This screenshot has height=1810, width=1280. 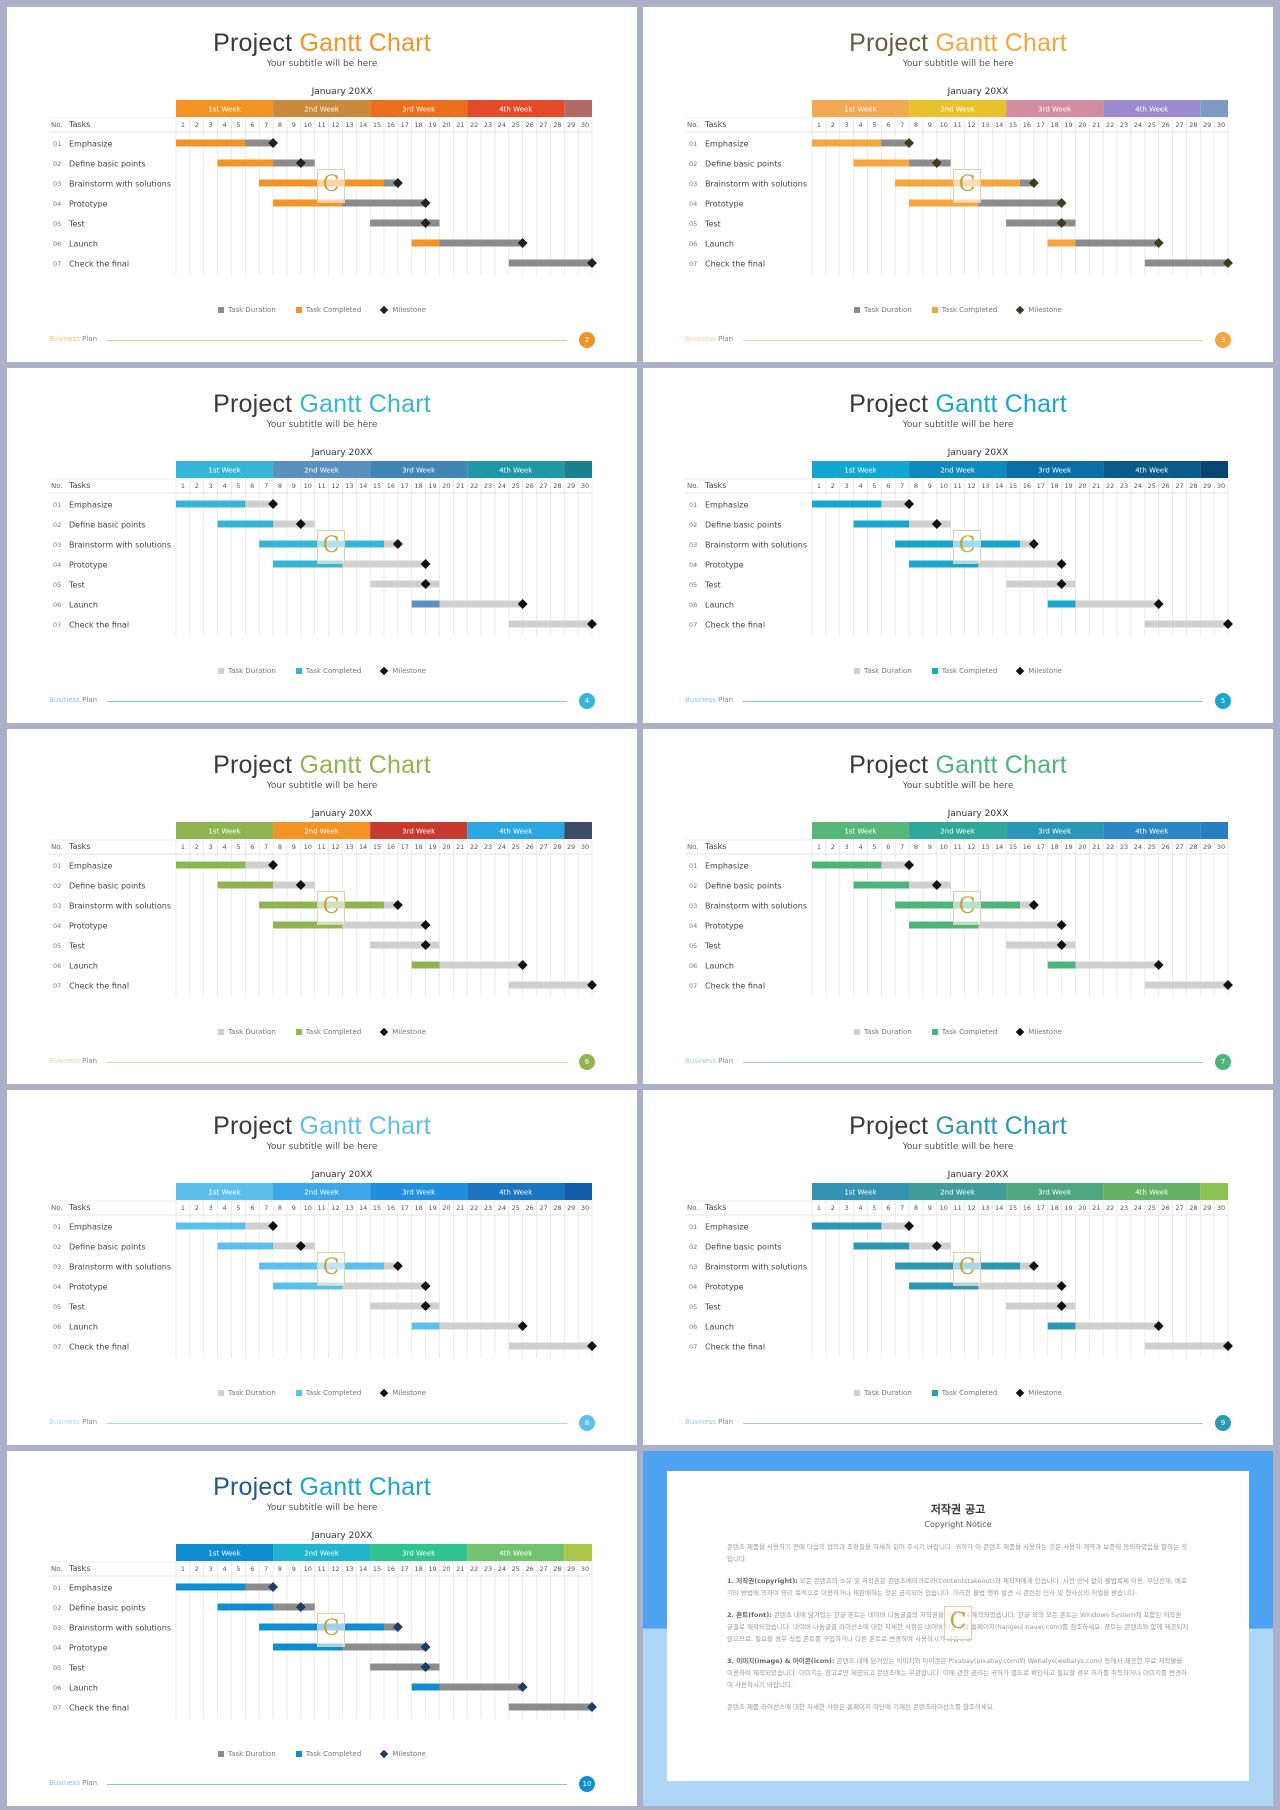 I want to click on day-label: 7, so click(x=902, y=125).